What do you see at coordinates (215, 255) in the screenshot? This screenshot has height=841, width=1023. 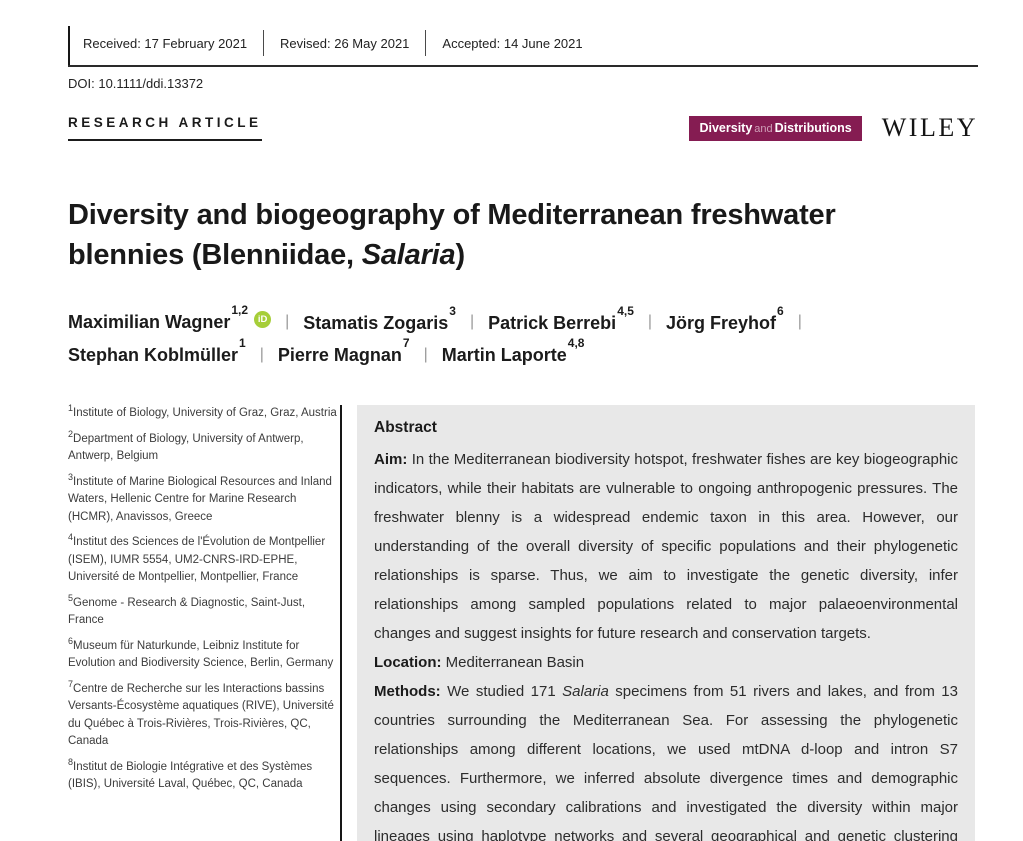 I see `title-line2-pre: blennies (Blenniidae,` at bounding box center [215, 255].